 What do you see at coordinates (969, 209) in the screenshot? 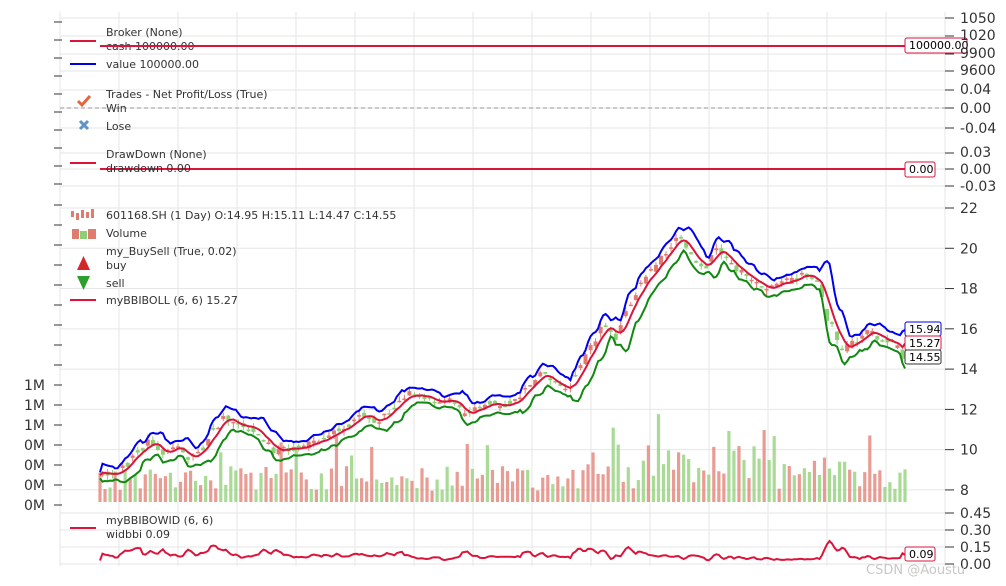
I see `price-tick-label: 22` at bounding box center [969, 209].